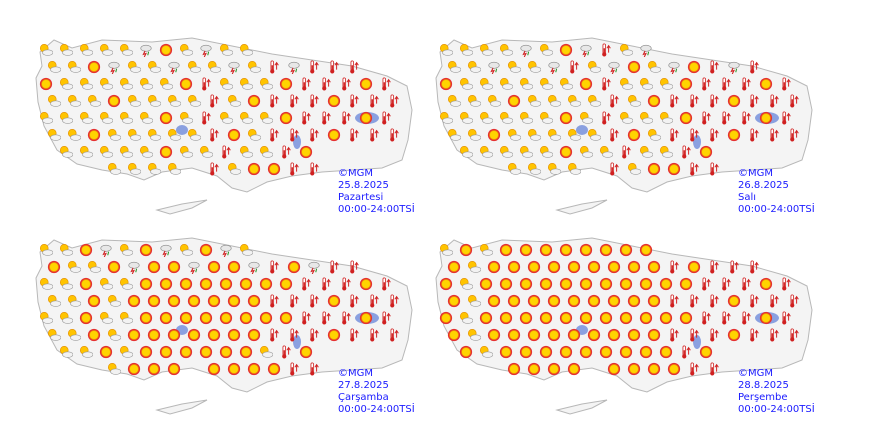 This screenshot has width=870, height=424. Describe the element at coordinates (747, 197) in the screenshot. I see `panel-day: Salı` at that location.